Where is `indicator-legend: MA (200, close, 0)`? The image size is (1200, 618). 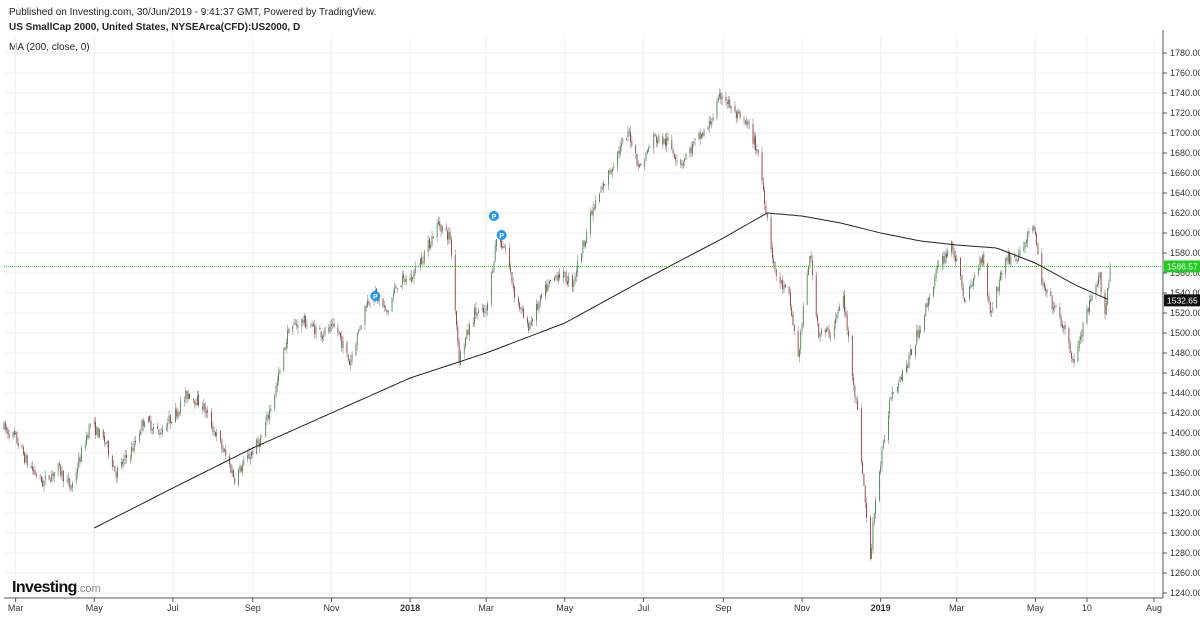
indicator-legend: MA (200, close, 0) is located at coordinates (49, 47).